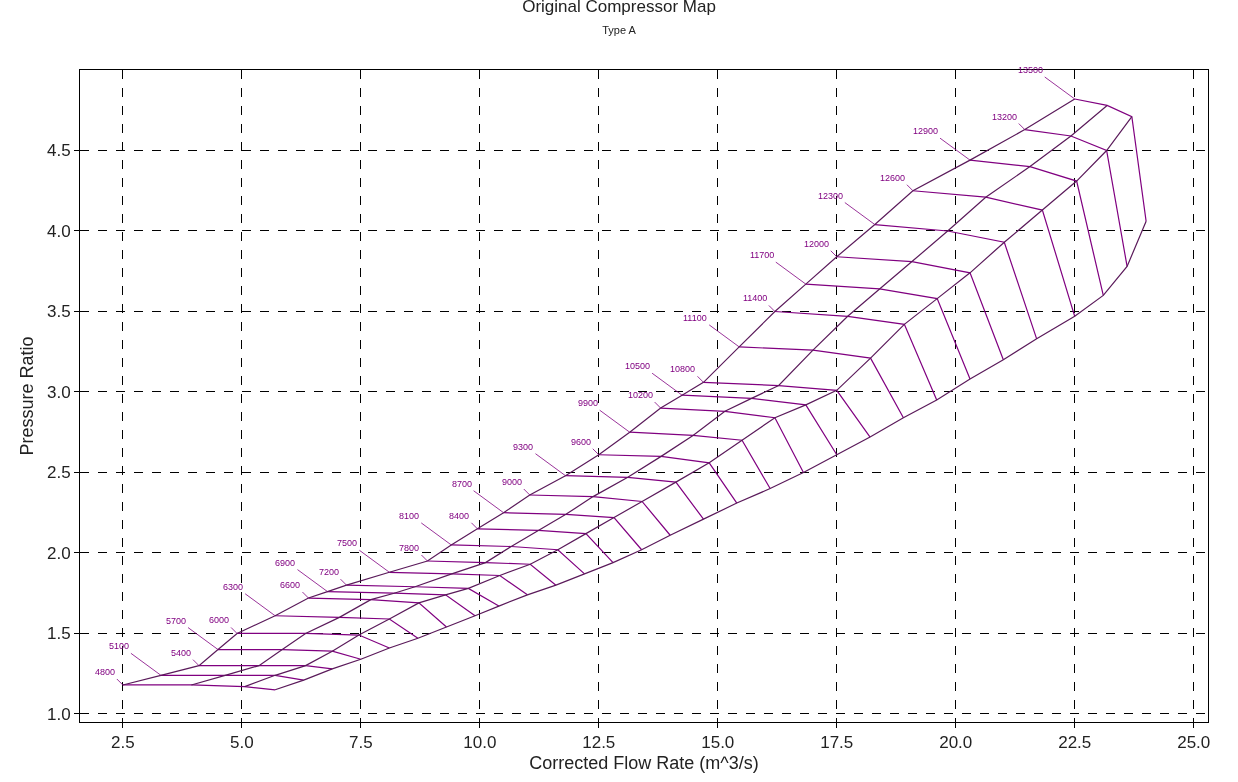  I want to click on text: 5100, so click(119, 646).